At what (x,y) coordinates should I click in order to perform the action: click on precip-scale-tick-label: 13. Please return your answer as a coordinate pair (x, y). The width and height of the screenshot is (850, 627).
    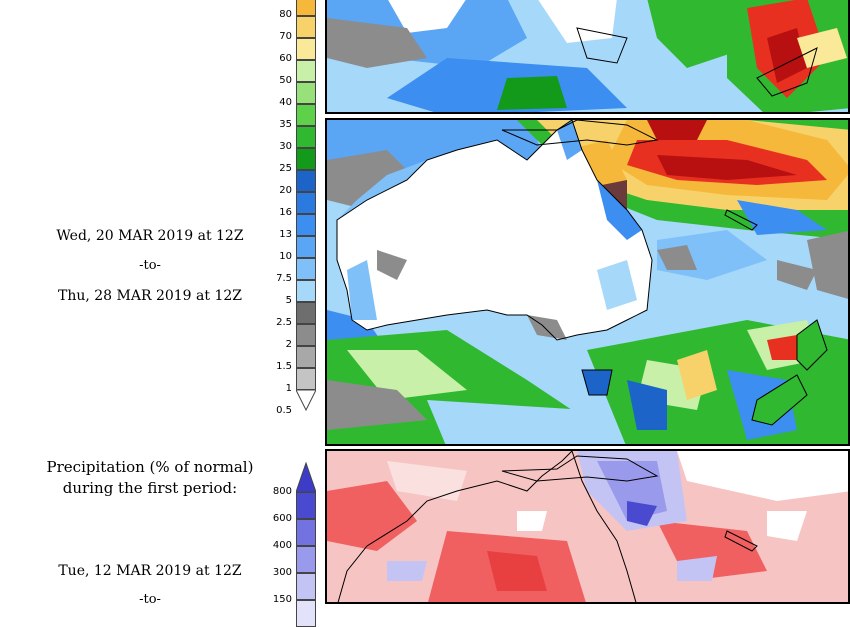
    Looking at the image, I should click on (285, 234).